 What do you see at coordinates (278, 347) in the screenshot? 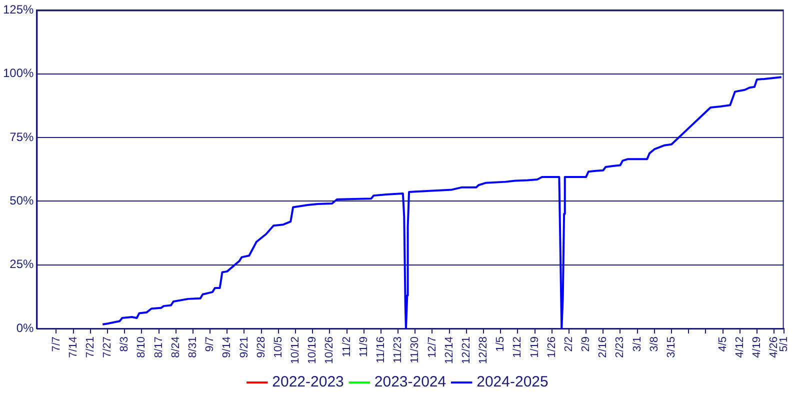
I see `x-tick-label: 10/5` at bounding box center [278, 347].